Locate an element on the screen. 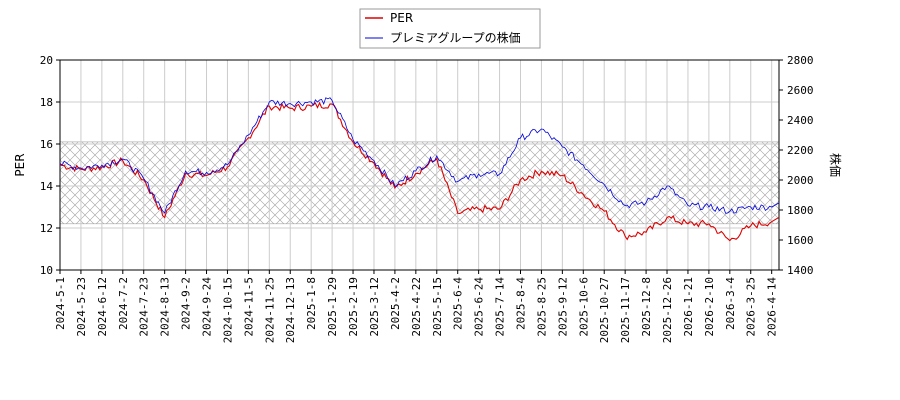 The width and height of the screenshot is (900, 400). x-tick-label: 2025-8-4 is located at coordinates (520, 303).